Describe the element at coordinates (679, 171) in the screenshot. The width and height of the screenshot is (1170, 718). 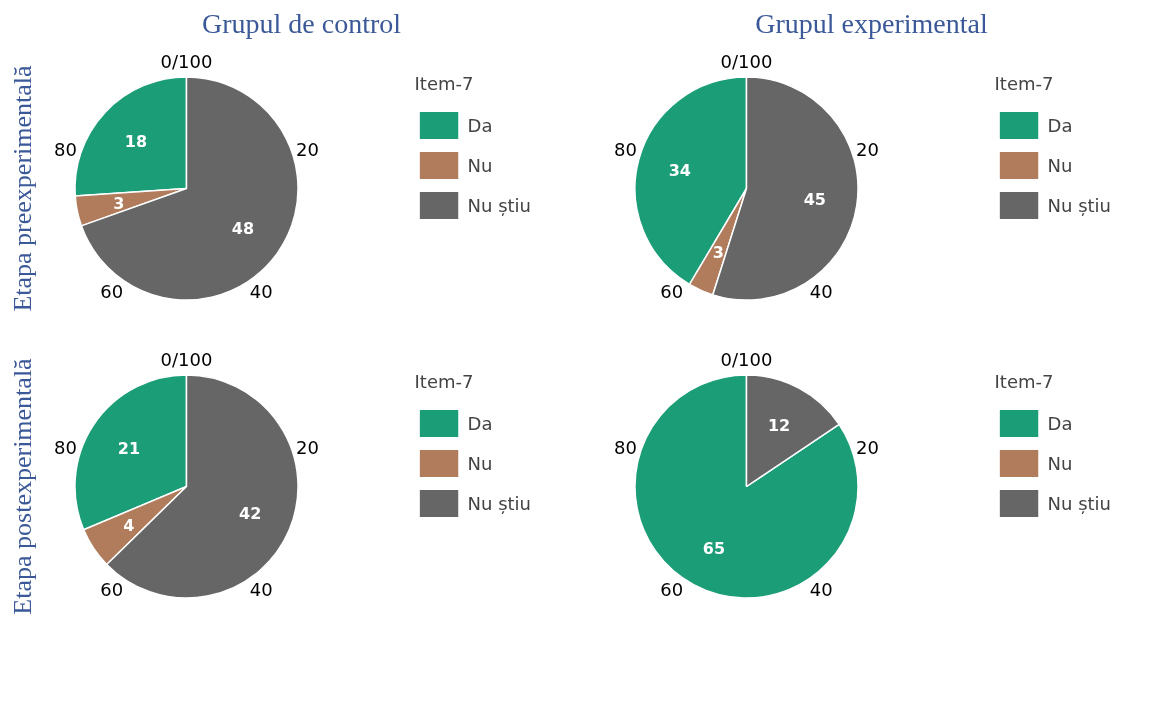
I see `data-label: 34` at that location.